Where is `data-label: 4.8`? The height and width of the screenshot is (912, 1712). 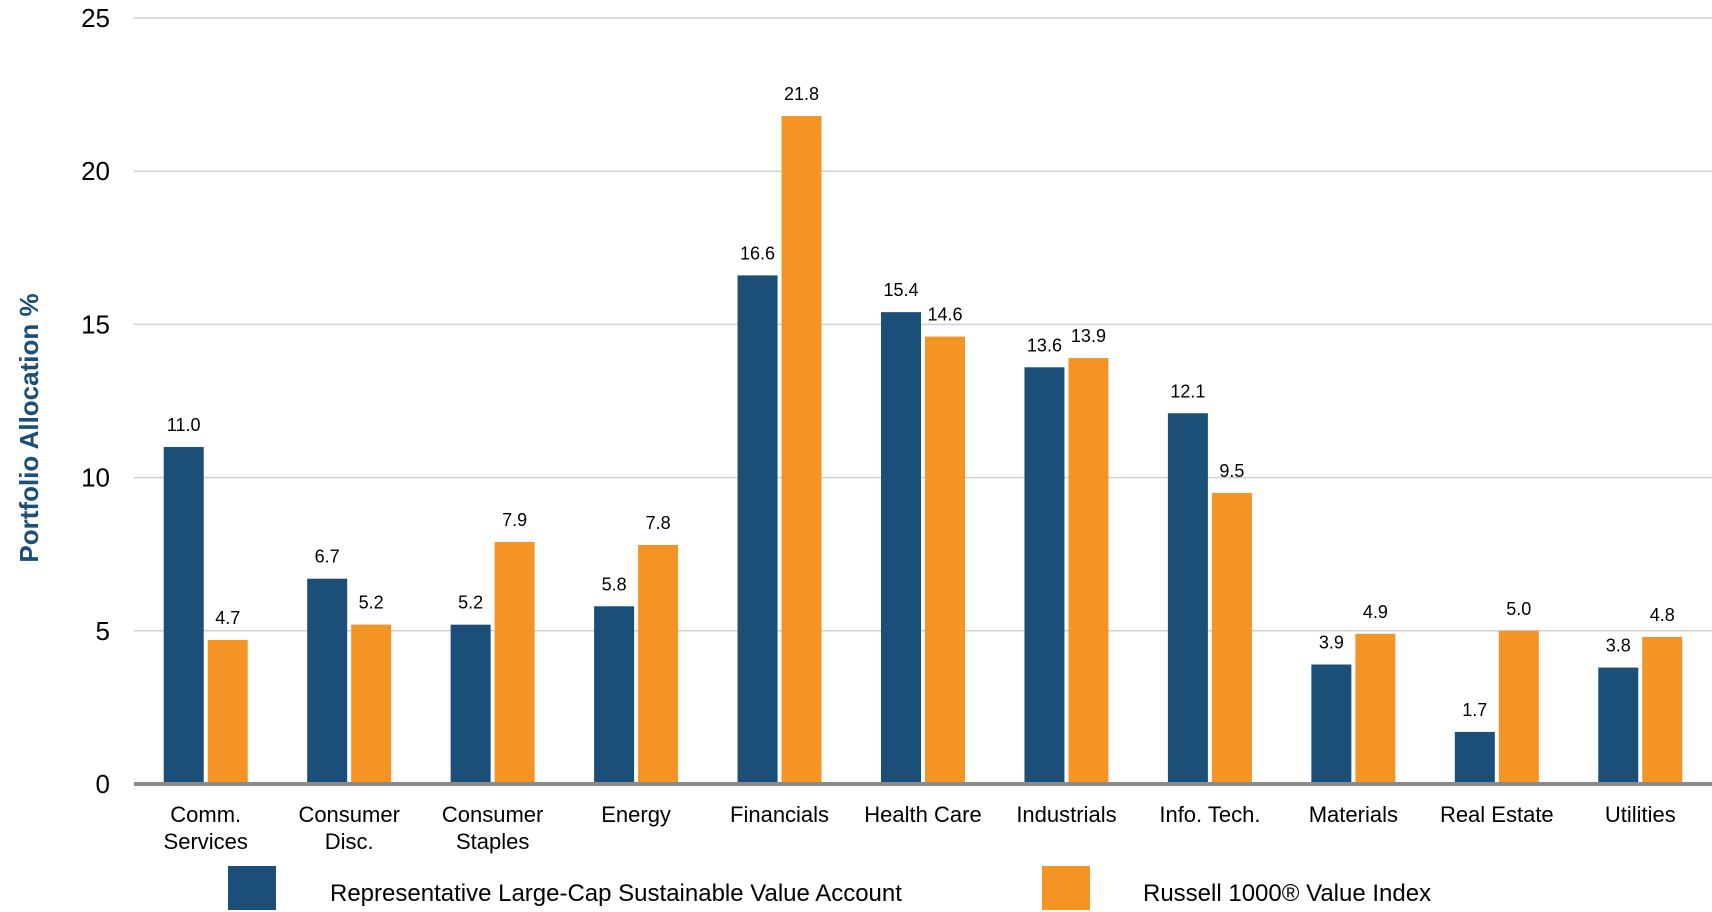 data-label: 4.8 is located at coordinates (1662, 615).